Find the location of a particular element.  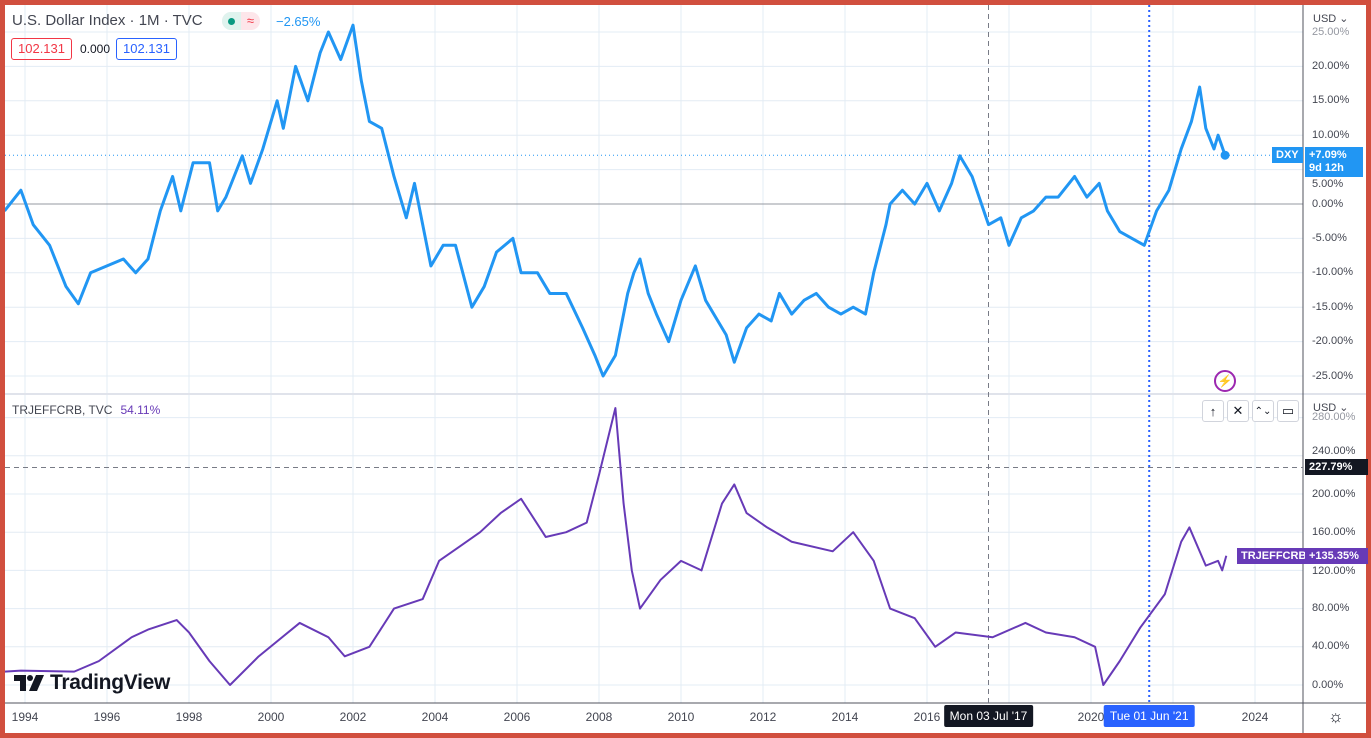

lightning-icon: ⚡ is located at coordinates (1225, 381).